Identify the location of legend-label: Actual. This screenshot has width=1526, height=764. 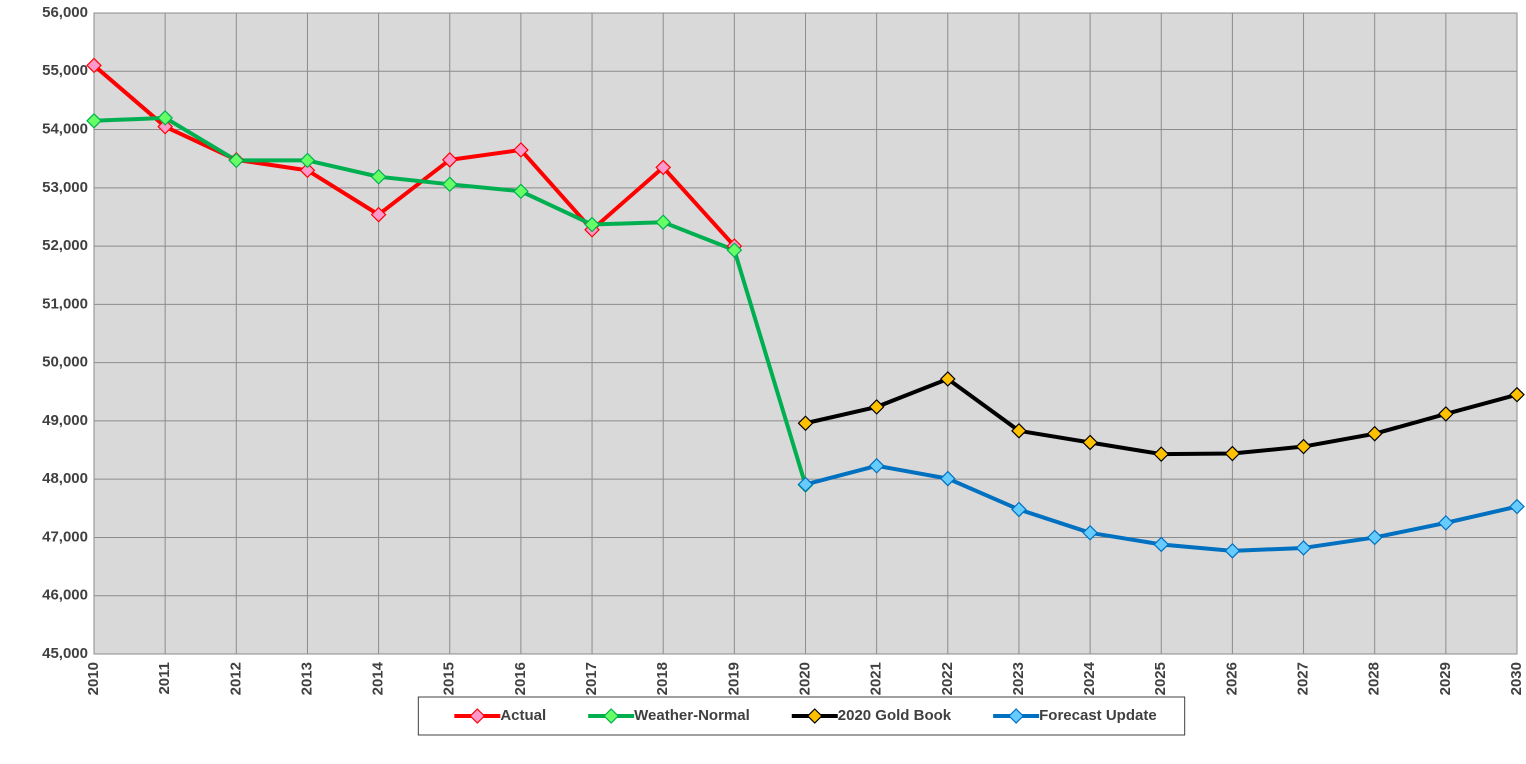
(523, 715).